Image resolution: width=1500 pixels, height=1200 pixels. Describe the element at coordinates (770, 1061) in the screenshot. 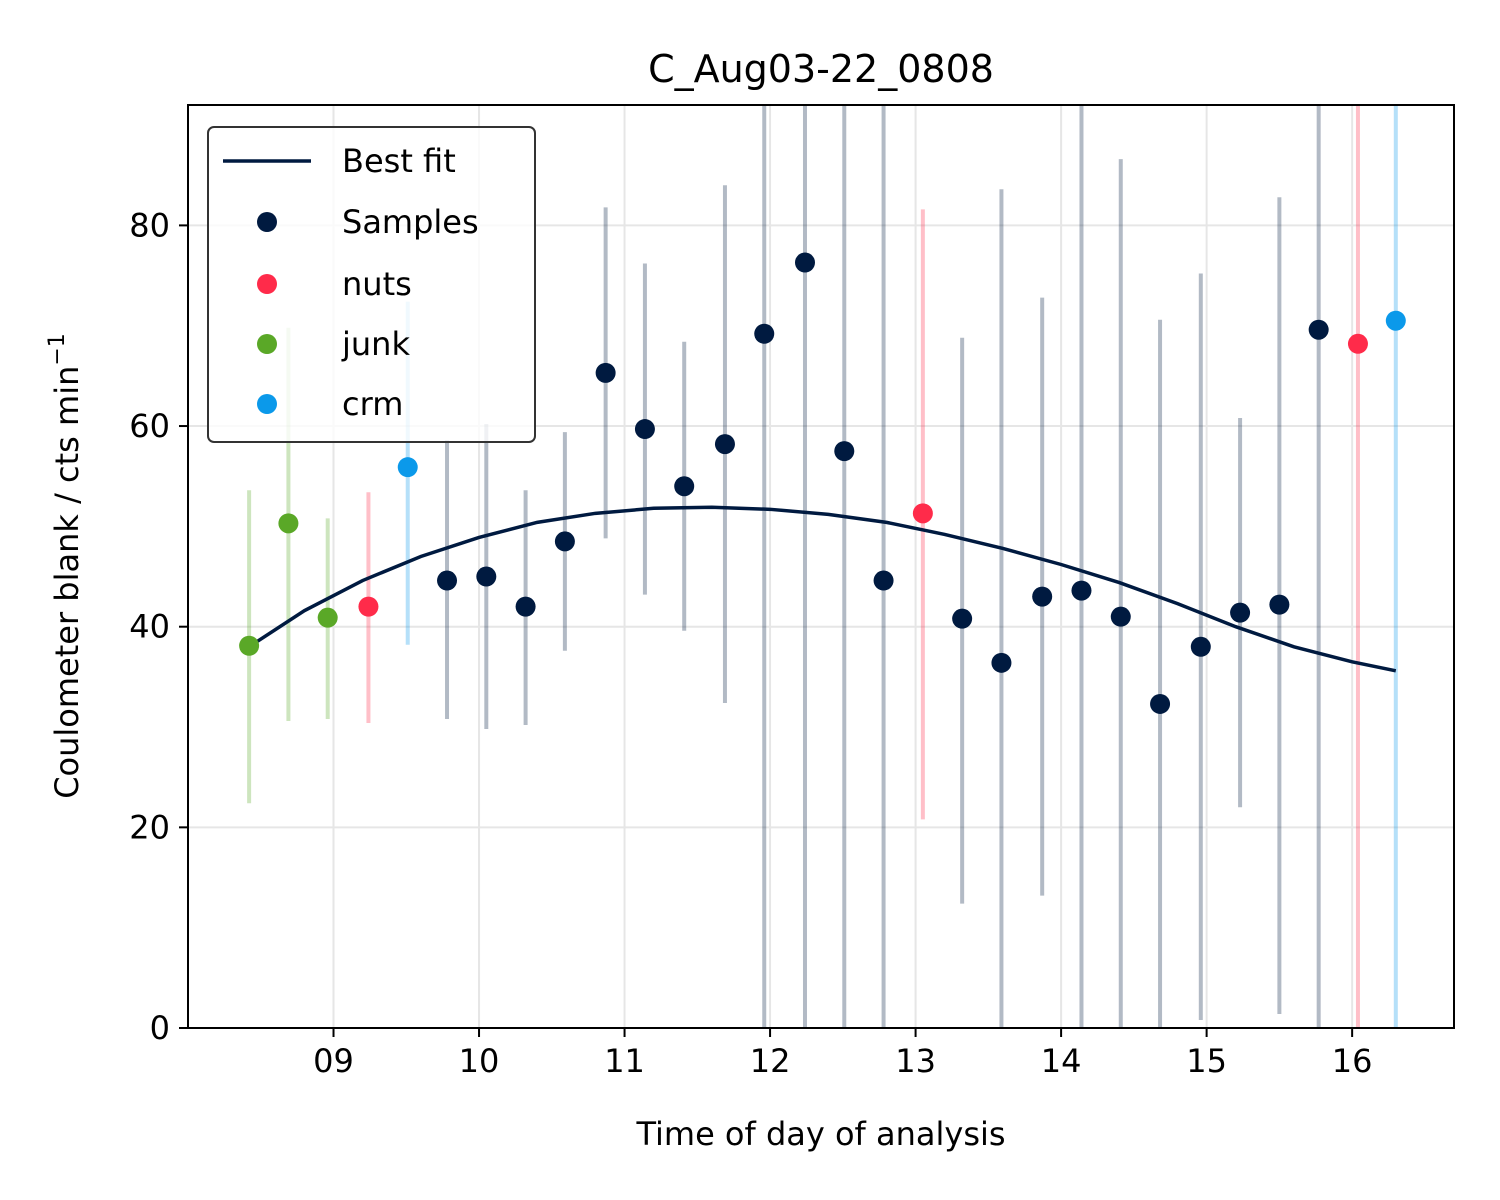

I see `x-tick-label: 12` at that location.